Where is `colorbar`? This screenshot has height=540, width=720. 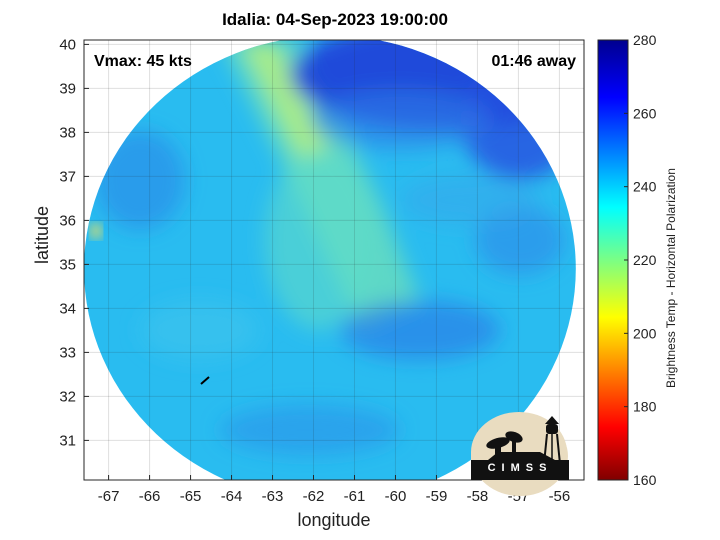 colorbar is located at coordinates (613, 260).